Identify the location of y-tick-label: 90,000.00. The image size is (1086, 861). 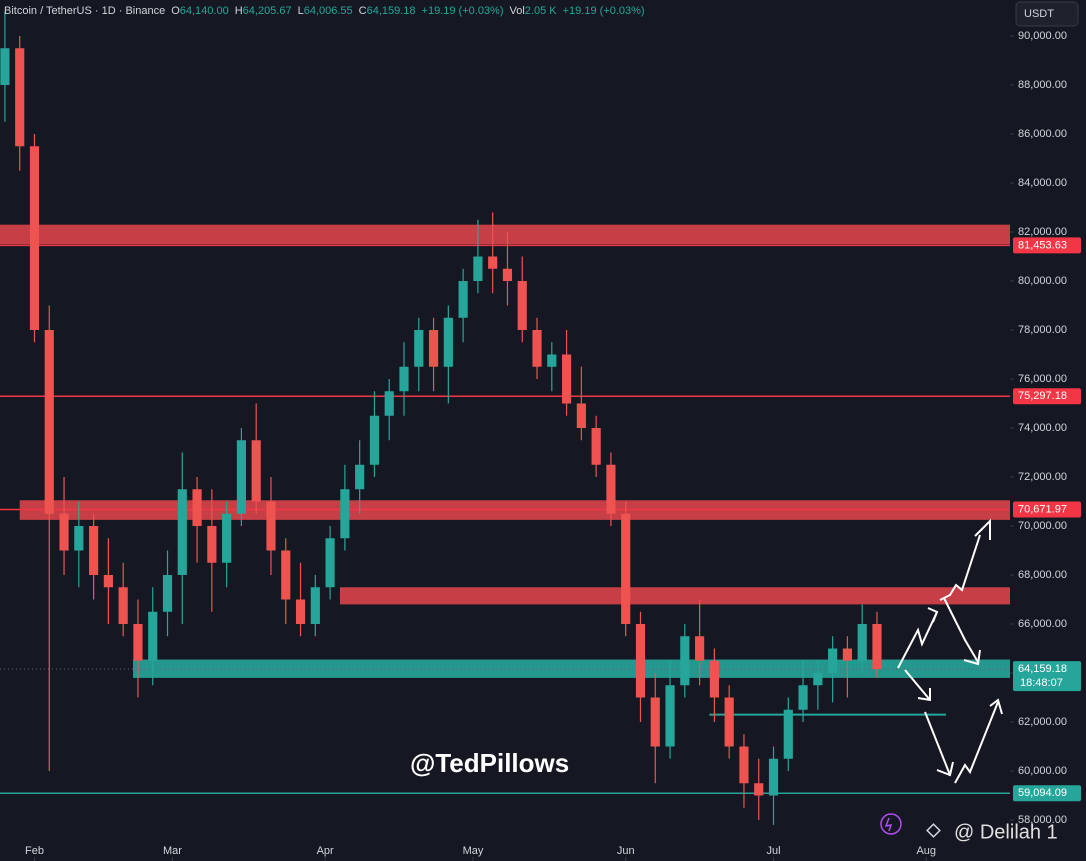
(1042, 36).